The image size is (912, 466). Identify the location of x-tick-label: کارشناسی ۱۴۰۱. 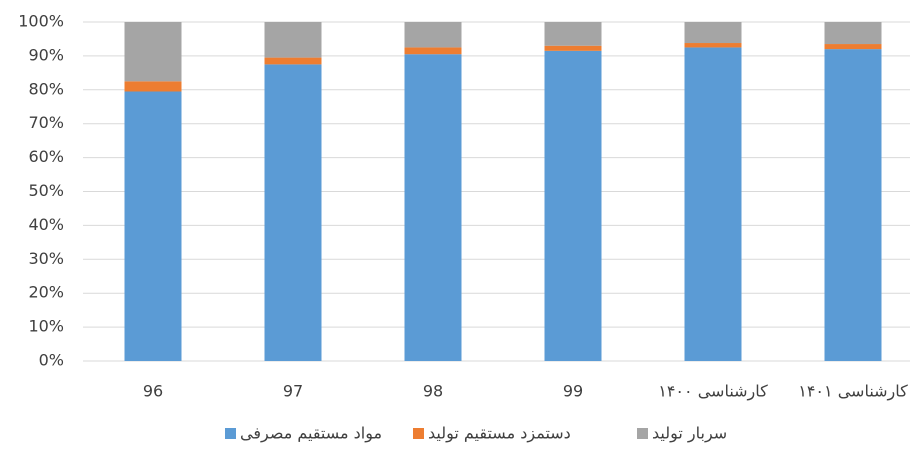
(853, 392).